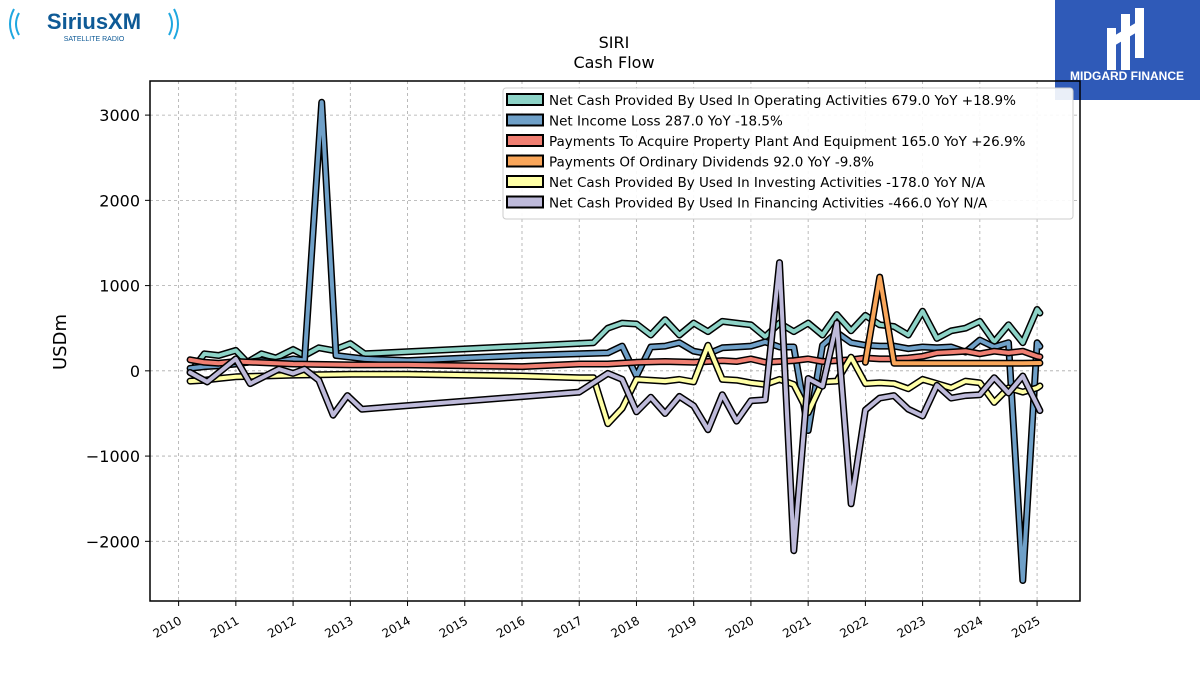  What do you see at coordinates (167, 626) in the screenshot?
I see `x-tick-label: 2010` at bounding box center [167, 626].